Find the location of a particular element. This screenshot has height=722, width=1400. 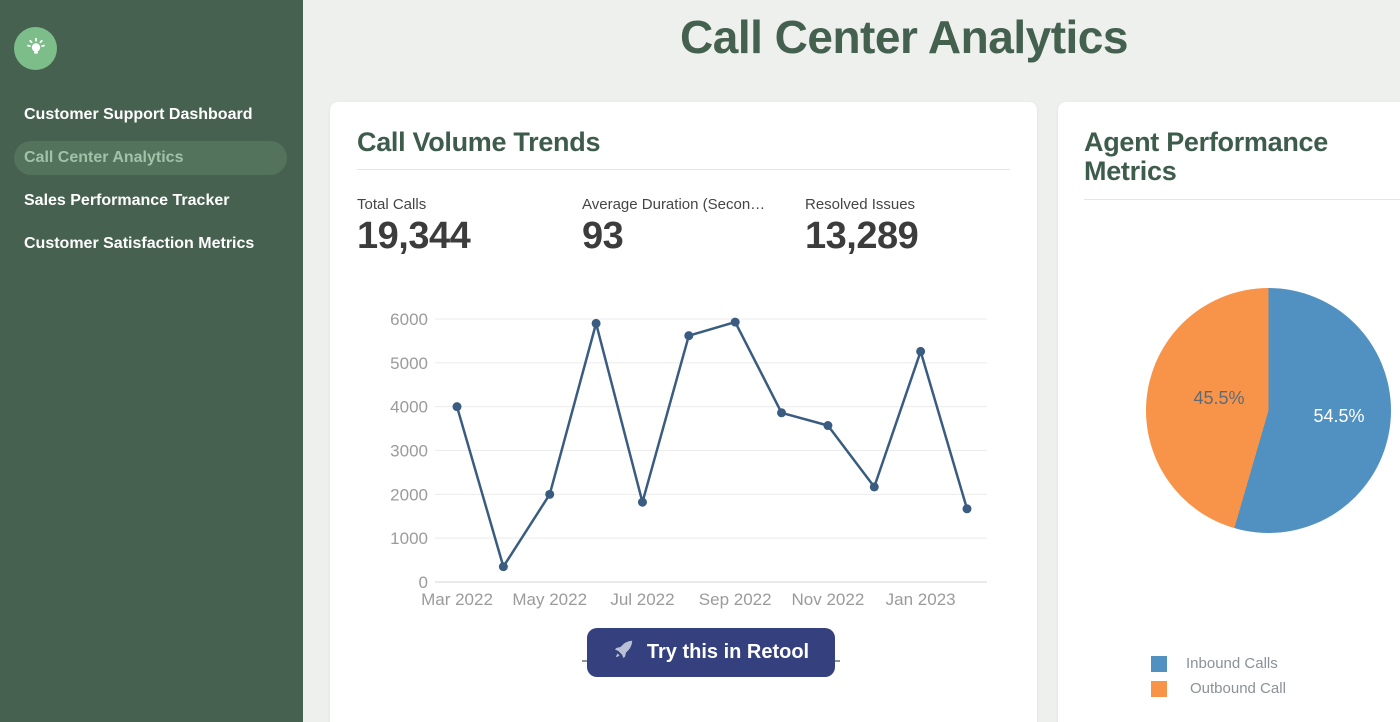

legend-item-inbound: Inbound Calls is located at coordinates (1275, 663).